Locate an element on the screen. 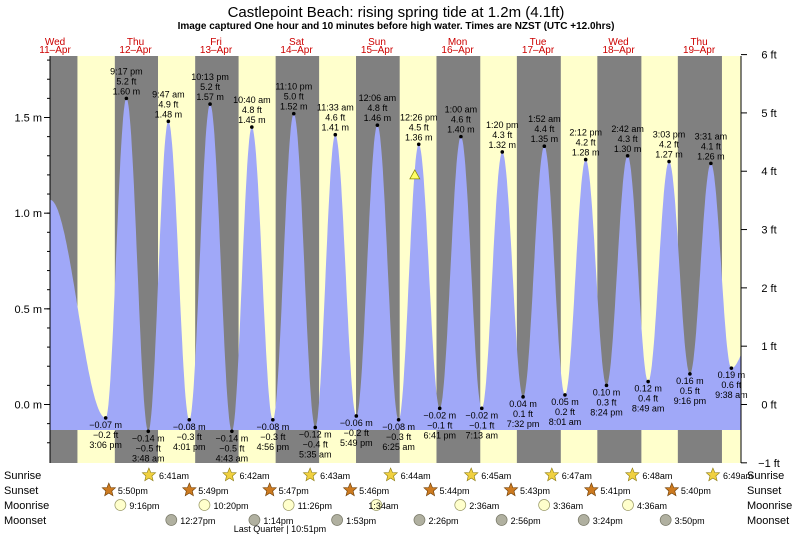  day-date: 15–Apr is located at coordinates (377, 50).